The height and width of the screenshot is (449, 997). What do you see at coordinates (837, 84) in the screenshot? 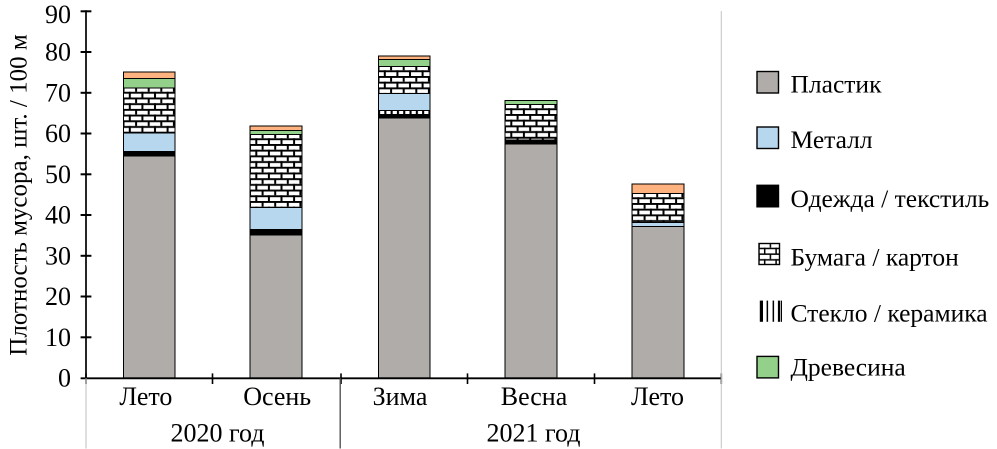
I see `svg-text: Пластик` at bounding box center [837, 84].